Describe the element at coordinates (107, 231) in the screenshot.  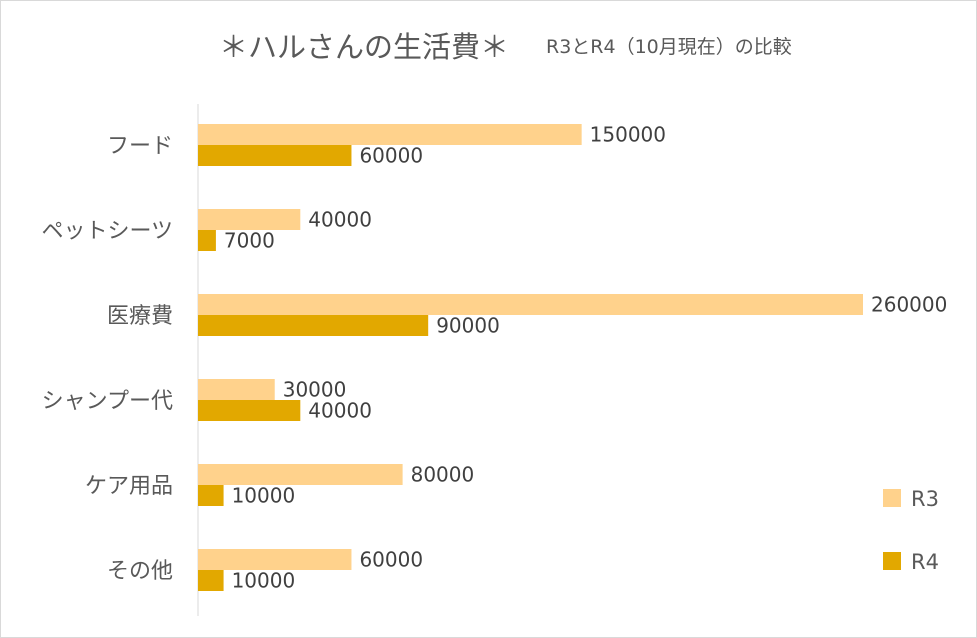
I see `category-label: ペットシーツ` at that location.